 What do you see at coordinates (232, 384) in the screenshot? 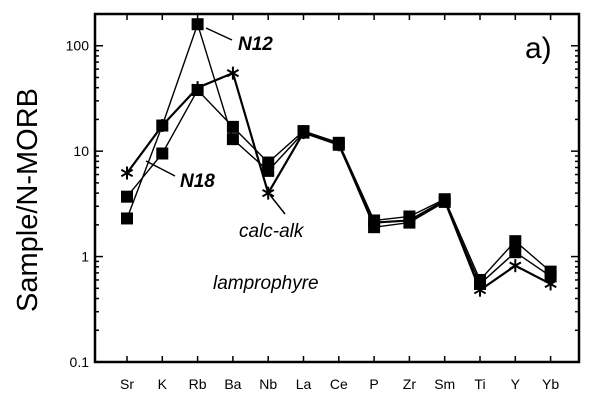
I see `x-tick-label-ba: Ba` at bounding box center [232, 384].